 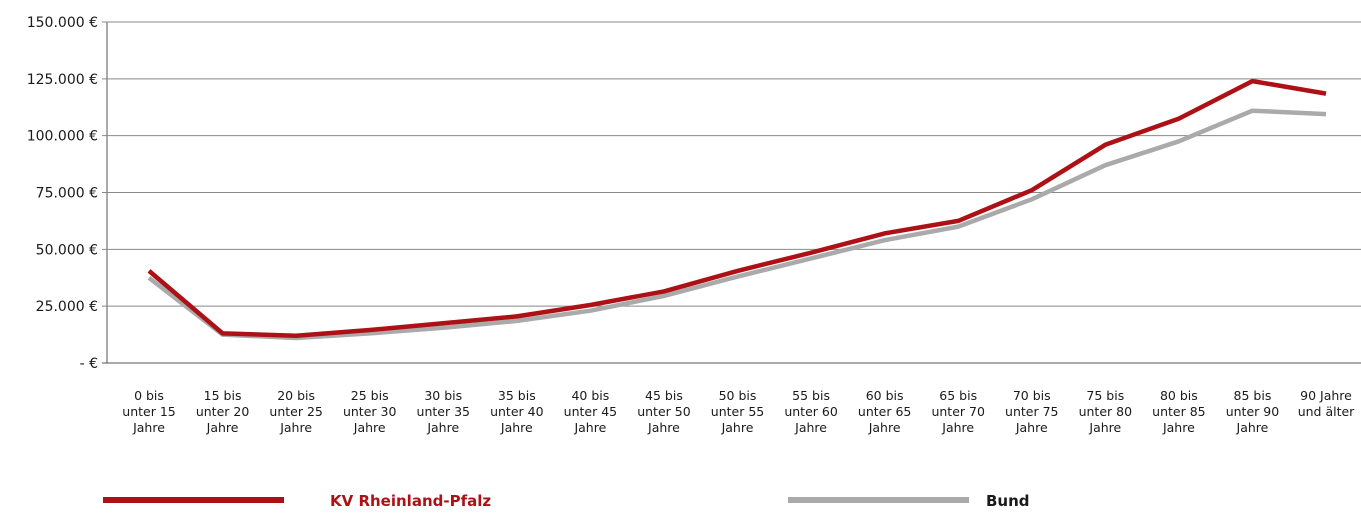 What do you see at coordinates (1253, 411) in the screenshot?
I see `x-tick-label-line: unter 90` at bounding box center [1253, 411].